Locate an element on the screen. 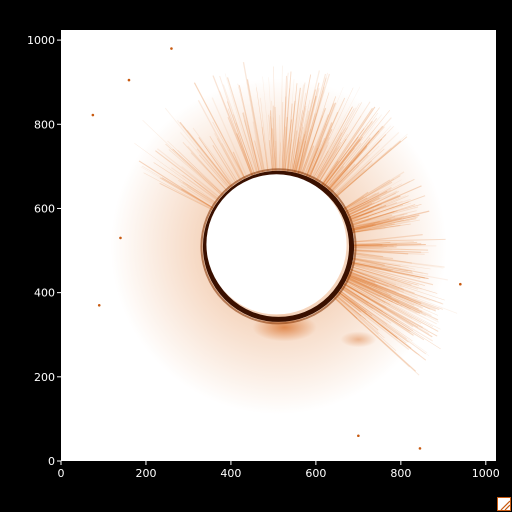  y-tick-label: 1000 is located at coordinates (41, 40).